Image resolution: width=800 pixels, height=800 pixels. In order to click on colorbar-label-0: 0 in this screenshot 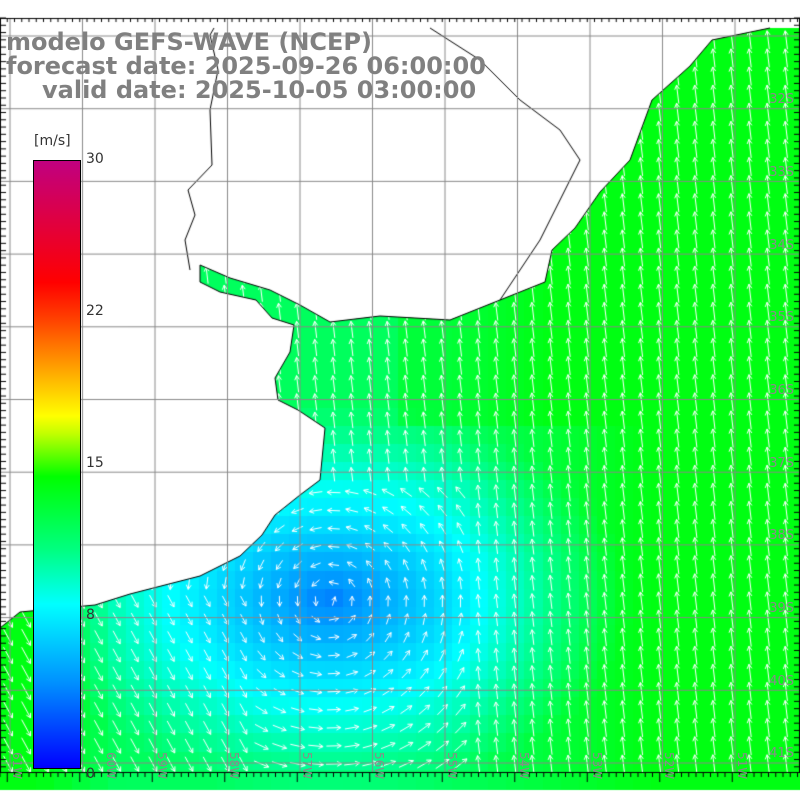, I will do `click(90, 774)`.